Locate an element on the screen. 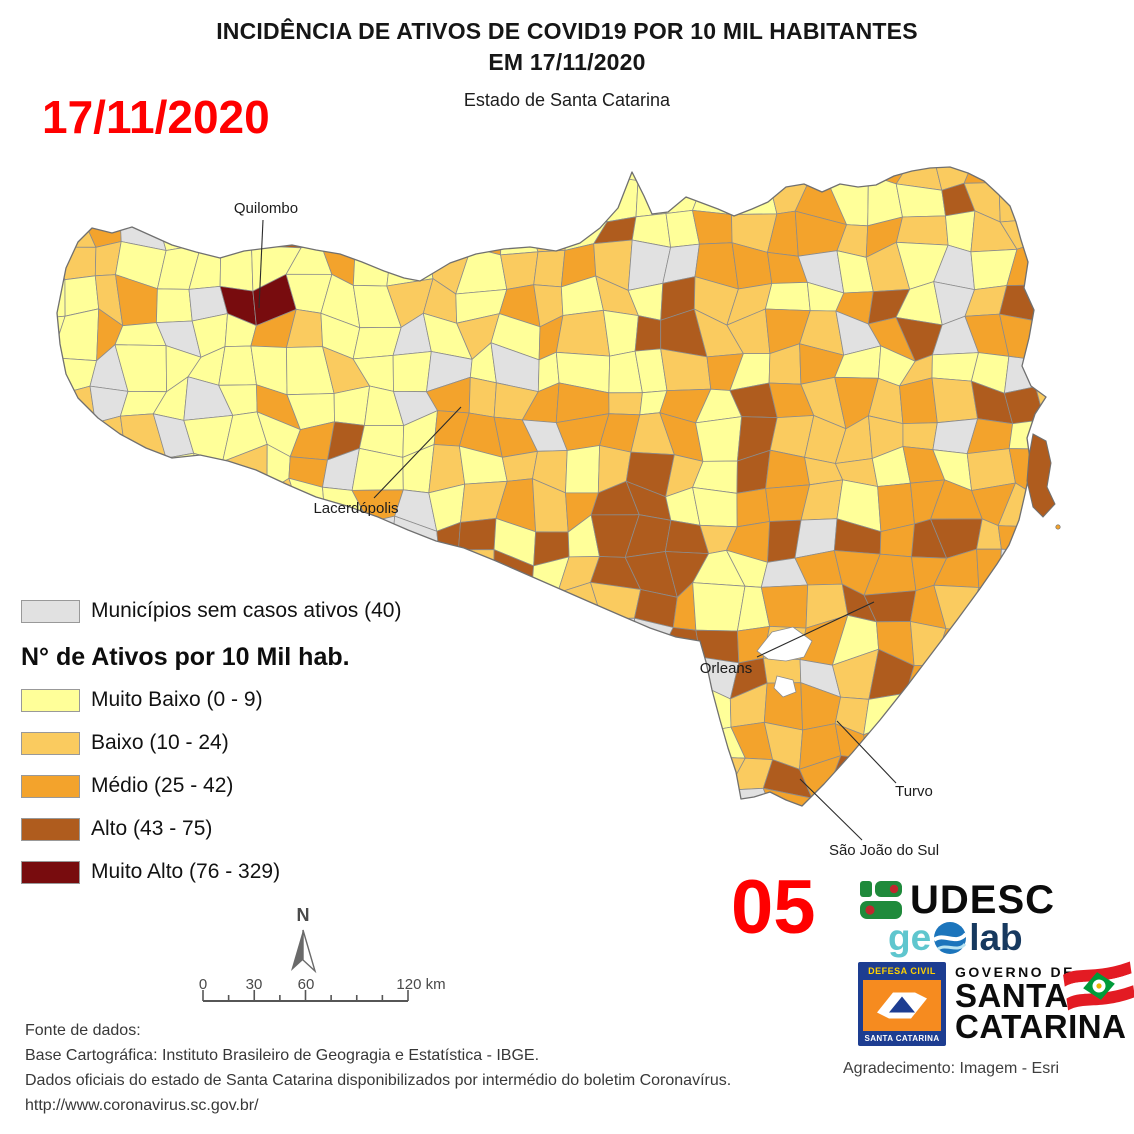 The image size is (1134, 1134). label-lacerdopolis: Lacerdópolis is located at coordinates (355, 508).